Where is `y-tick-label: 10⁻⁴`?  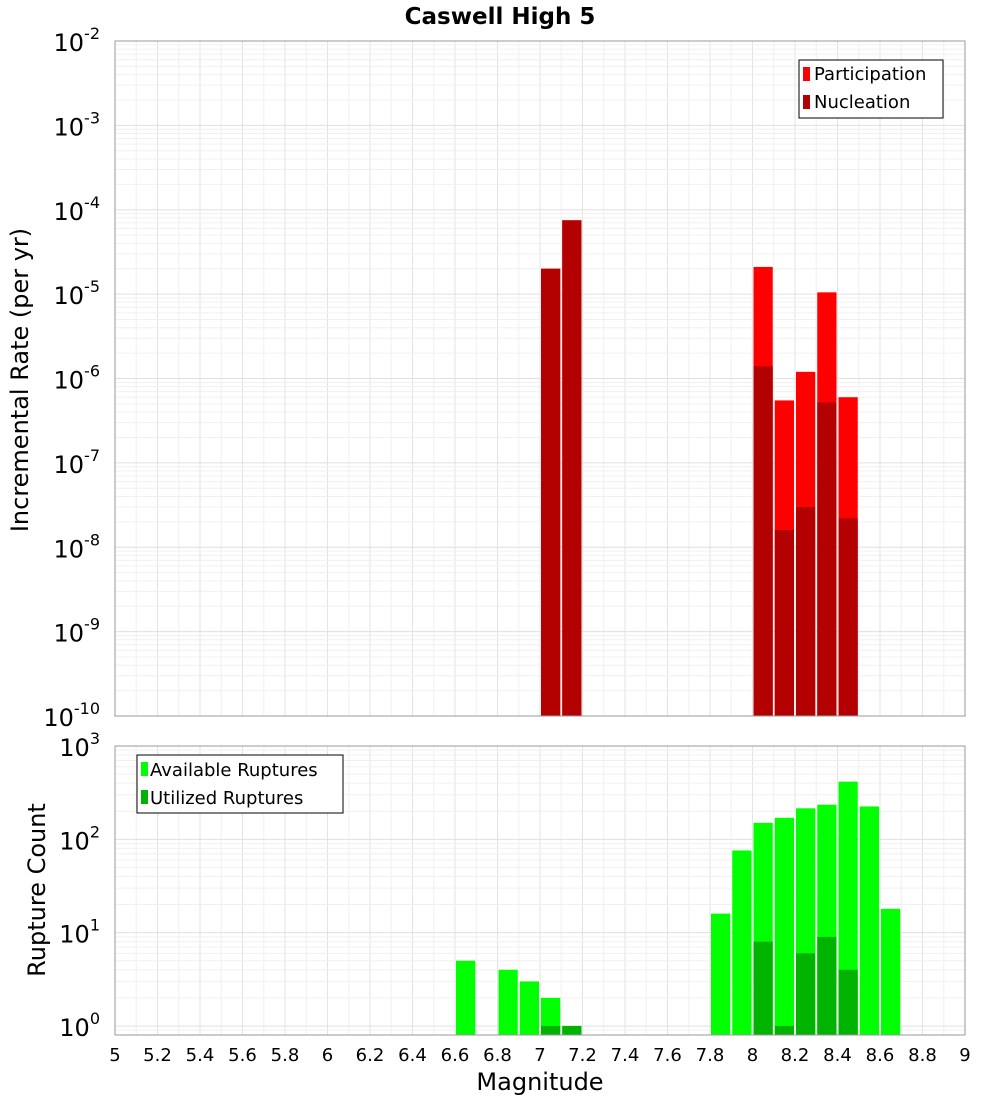
y-tick-label: 10⁻⁴ is located at coordinates (77, 209).